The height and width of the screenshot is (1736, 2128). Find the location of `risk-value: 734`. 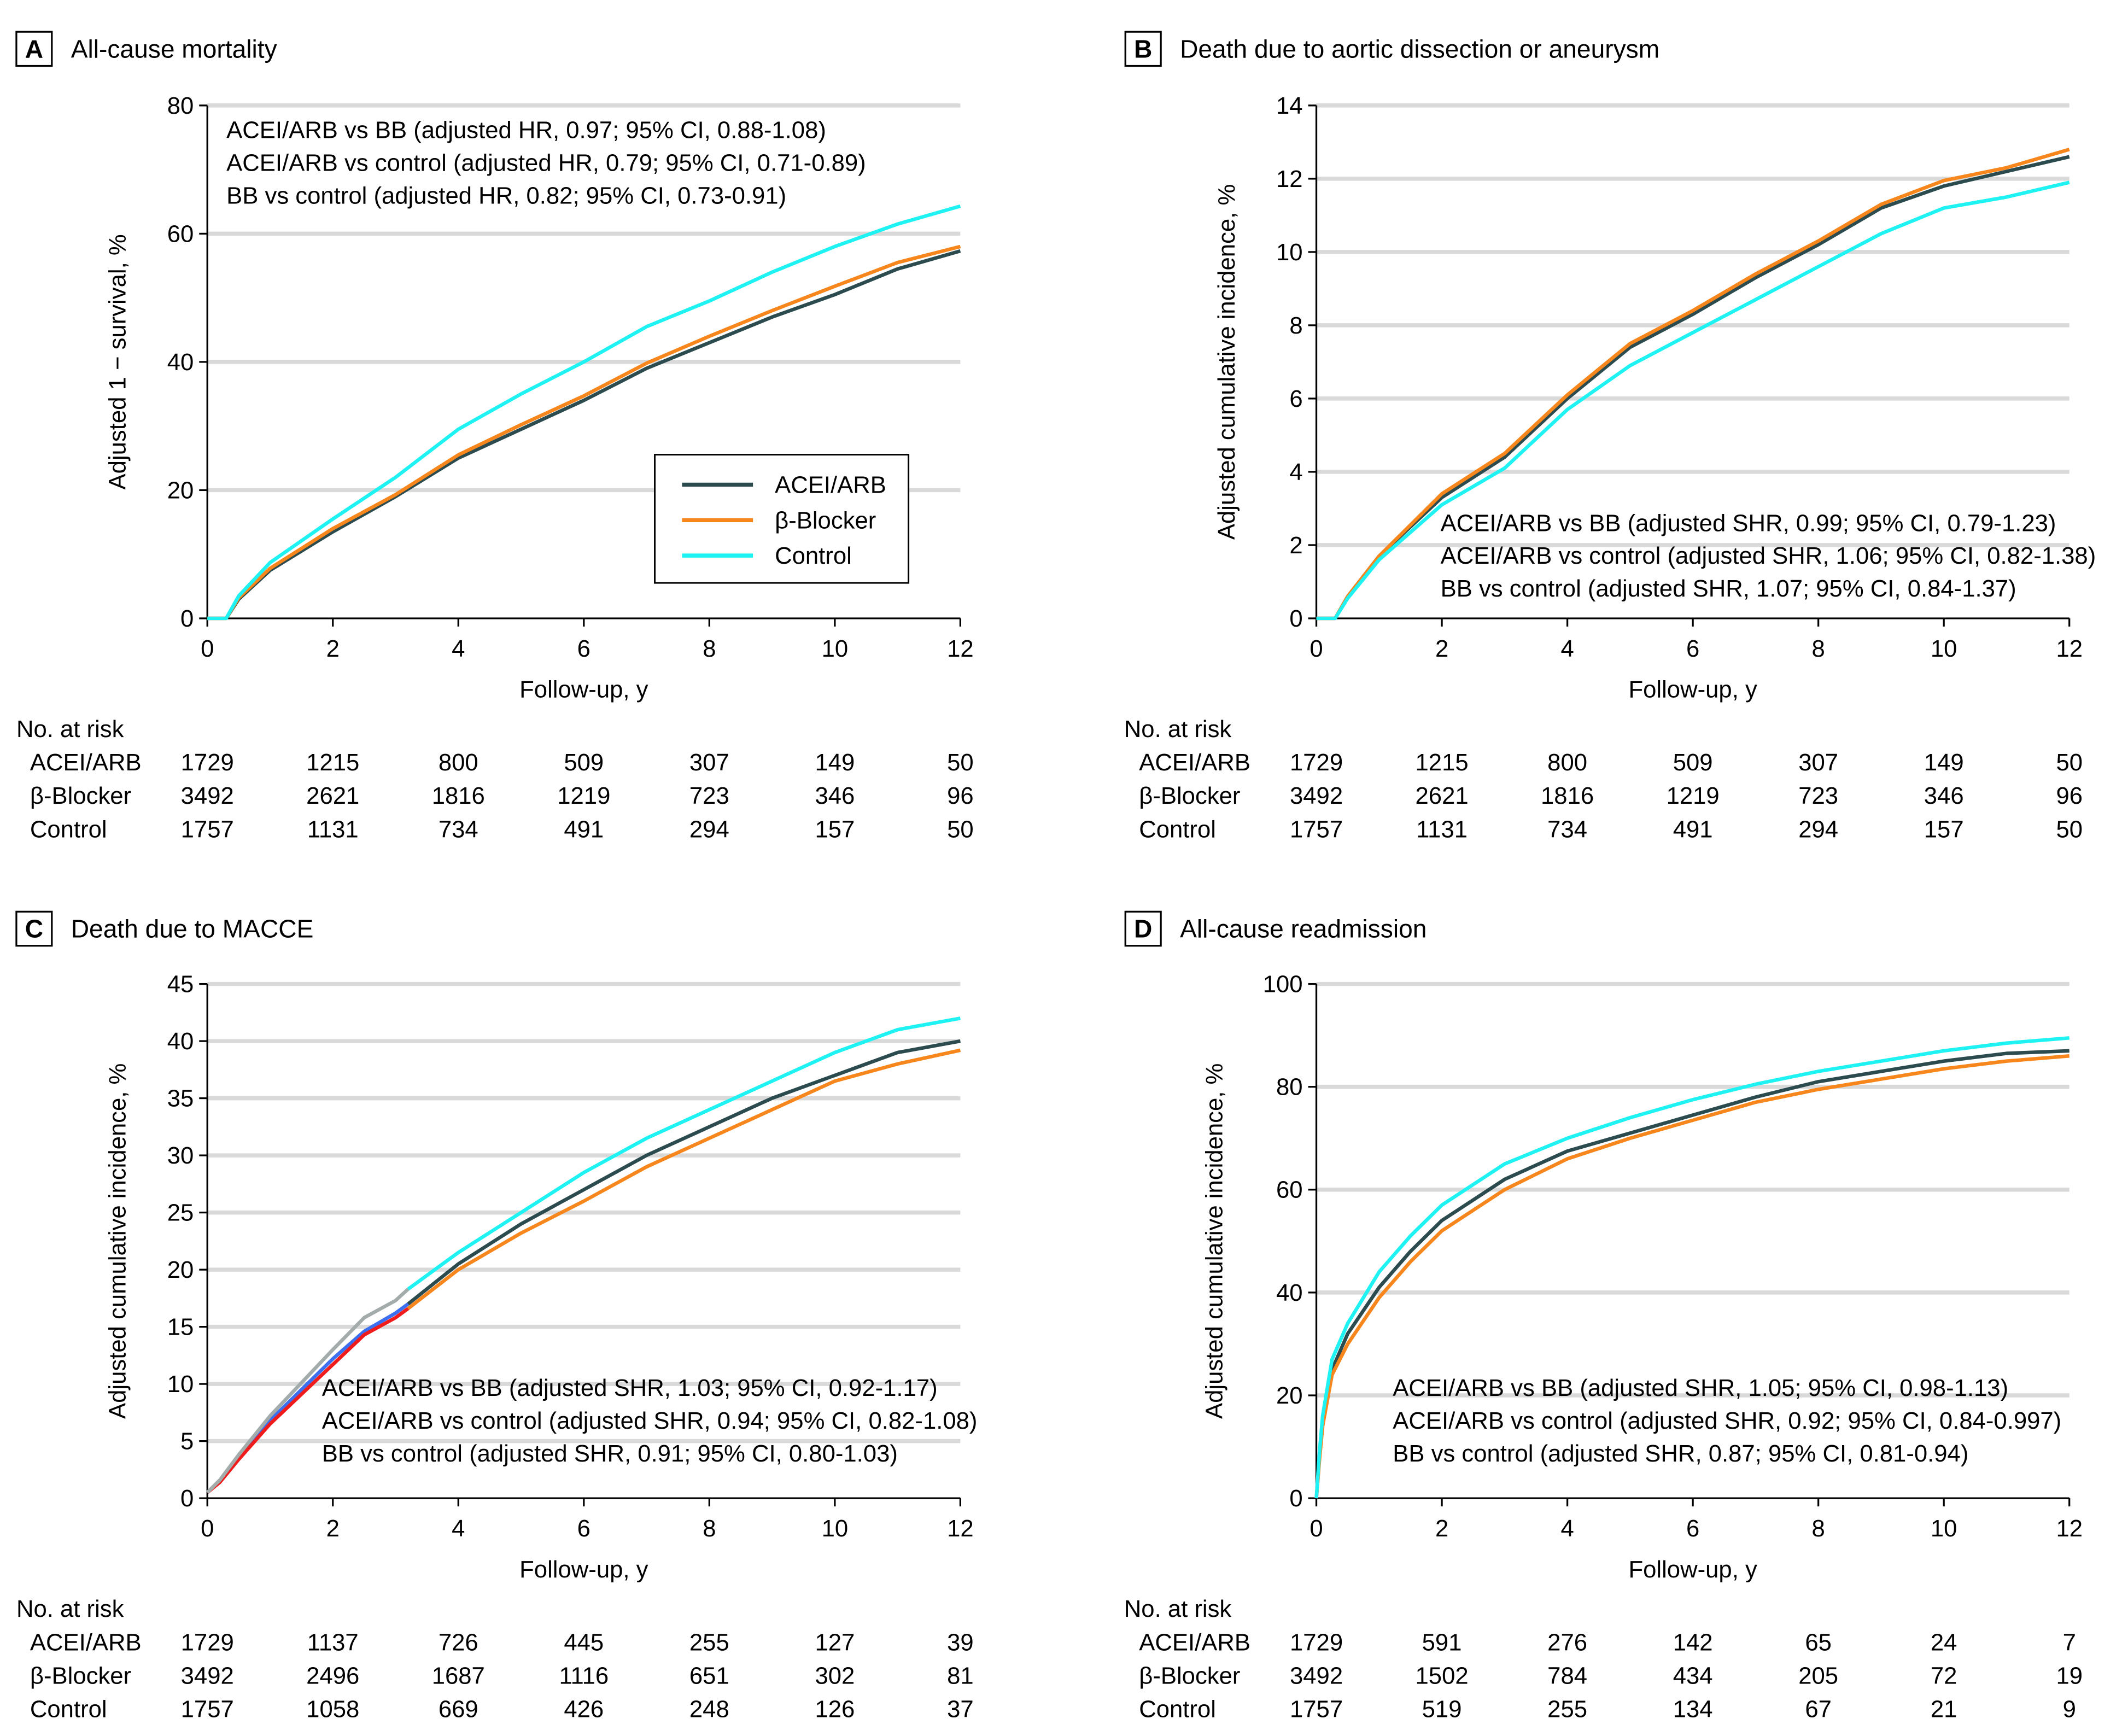

risk-value: 734 is located at coordinates (458, 829).